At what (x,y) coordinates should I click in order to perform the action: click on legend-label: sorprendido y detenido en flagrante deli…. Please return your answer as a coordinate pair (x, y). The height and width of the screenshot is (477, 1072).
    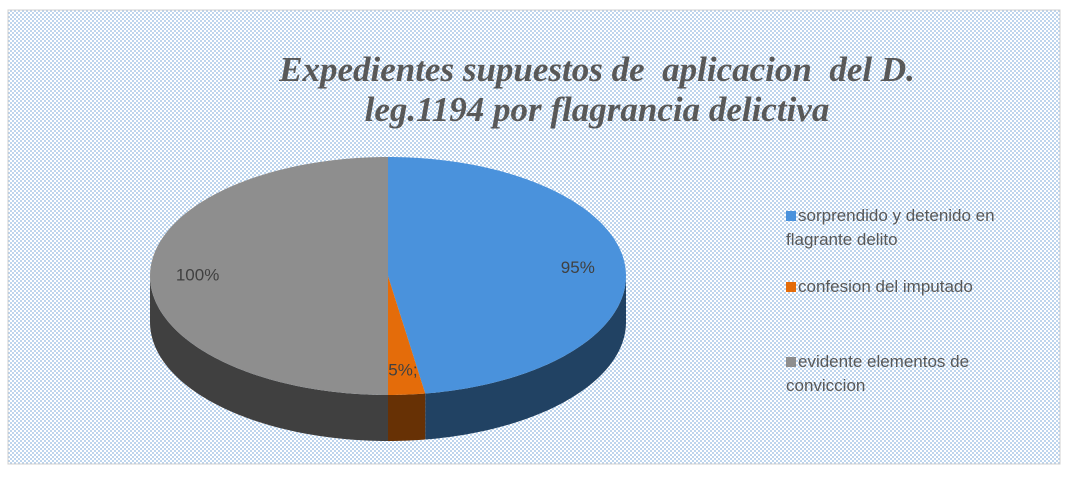
    Looking at the image, I should click on (890, 227).